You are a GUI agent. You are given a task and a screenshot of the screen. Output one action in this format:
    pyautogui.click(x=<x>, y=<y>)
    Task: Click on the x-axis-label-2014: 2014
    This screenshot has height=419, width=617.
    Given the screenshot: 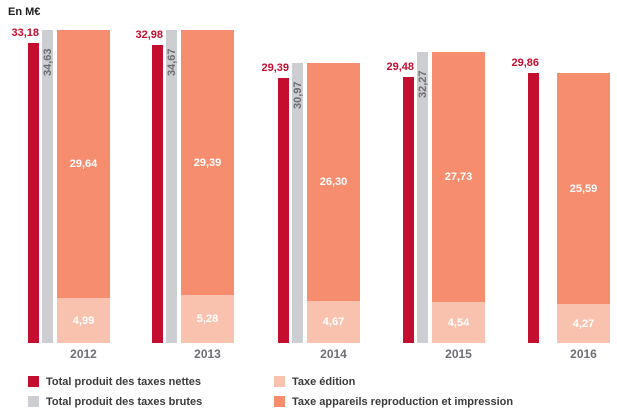 What is the action you would take?
    pyautogui.click(x=333, y=354)
    